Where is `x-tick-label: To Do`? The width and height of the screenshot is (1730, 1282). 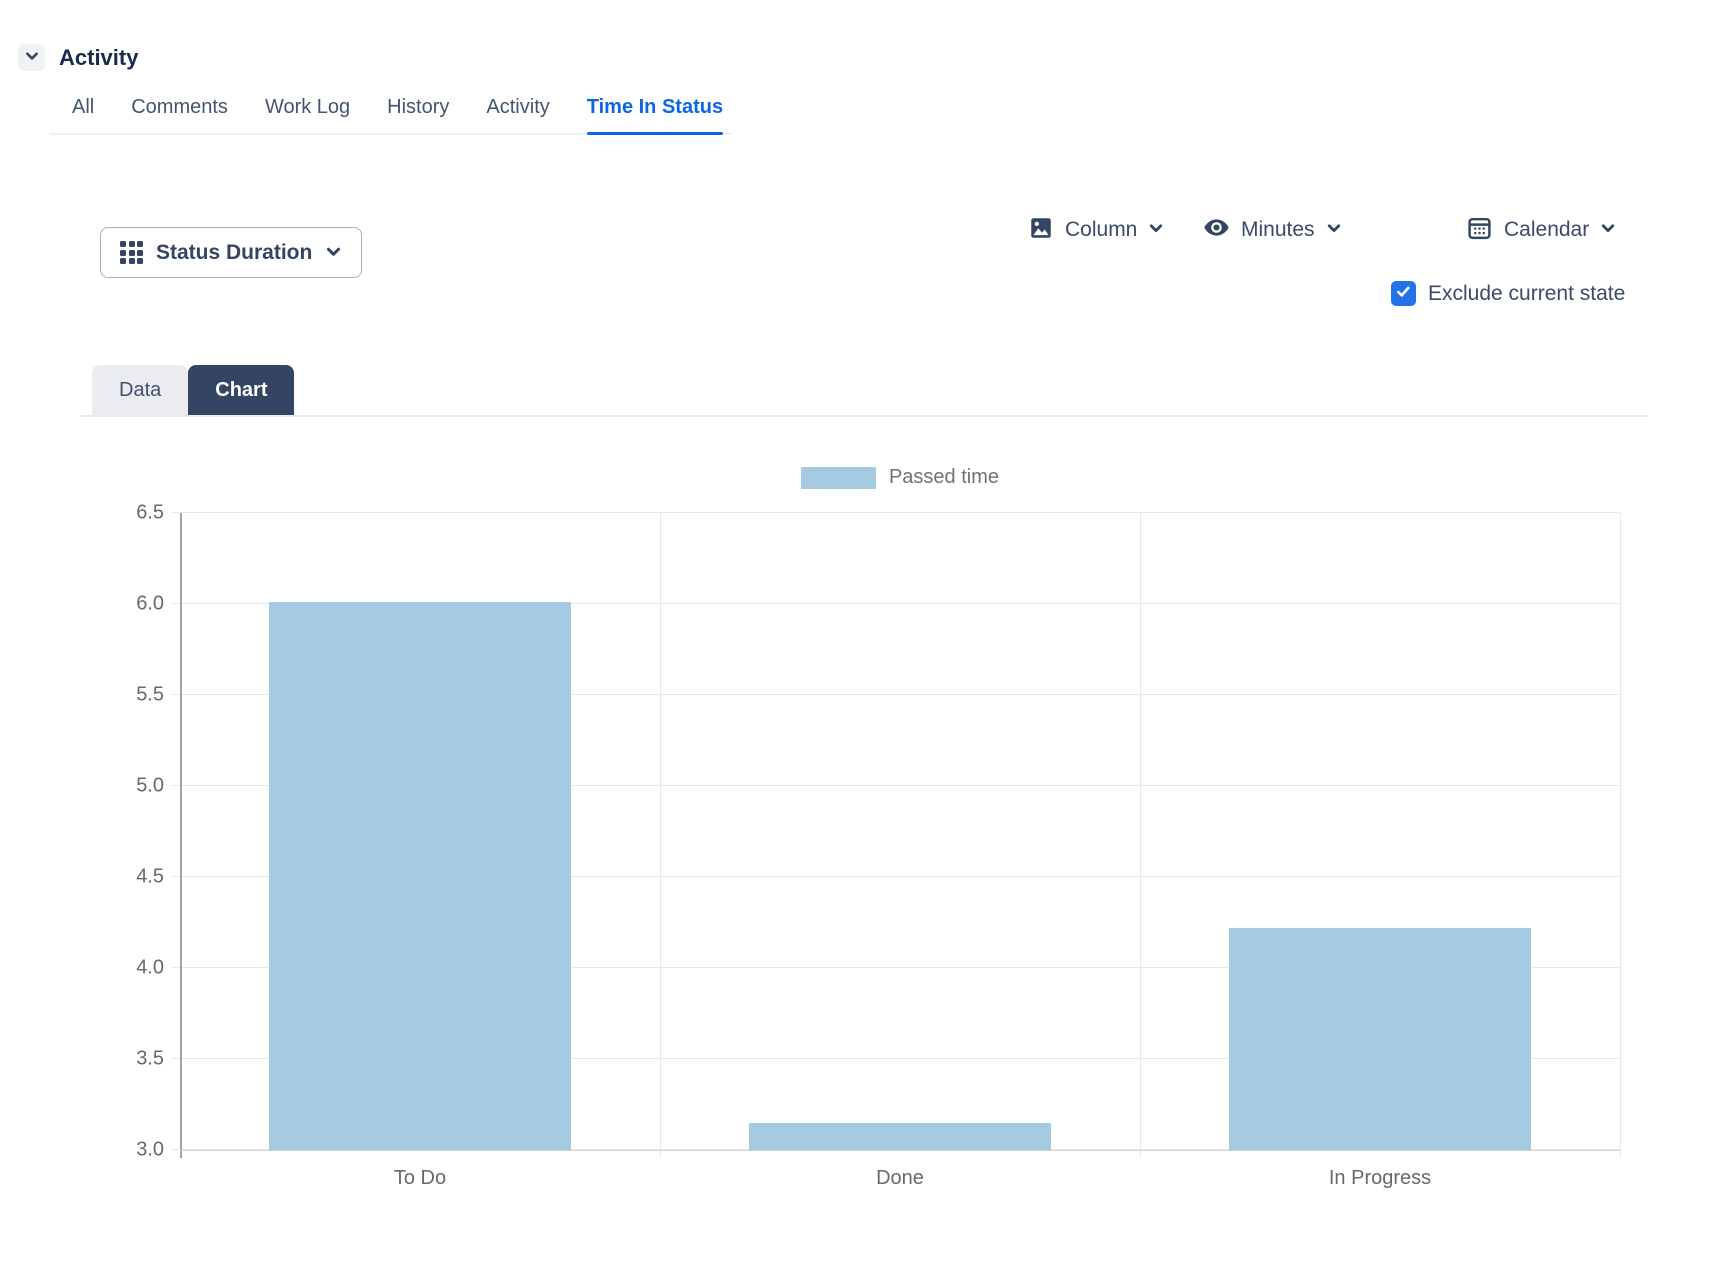 x-tick-label: To Do is located at coordinates (420, 1178).